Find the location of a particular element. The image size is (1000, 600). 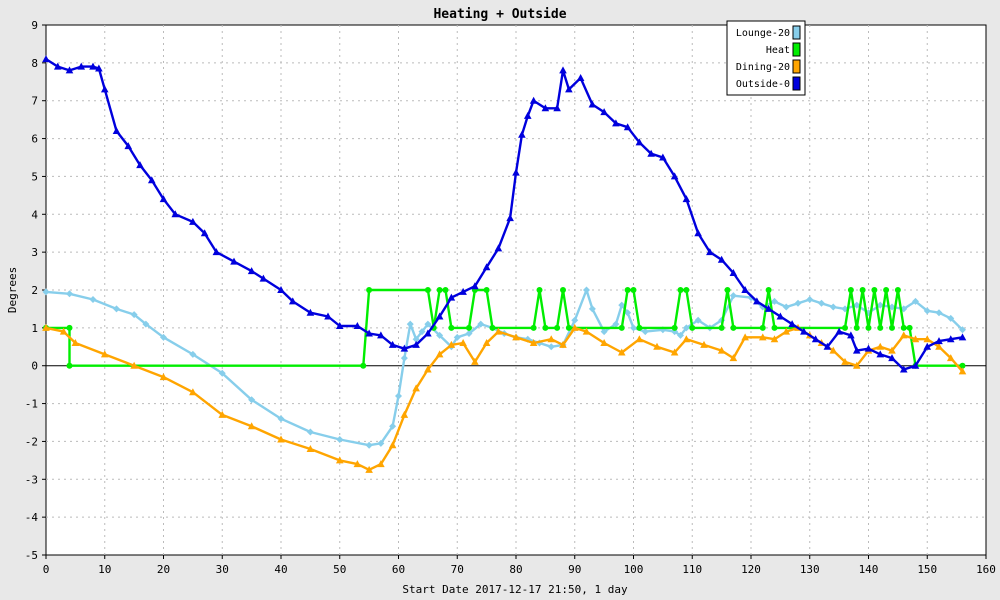

y-tick-label: 1 is located at coordinates (34, 328).